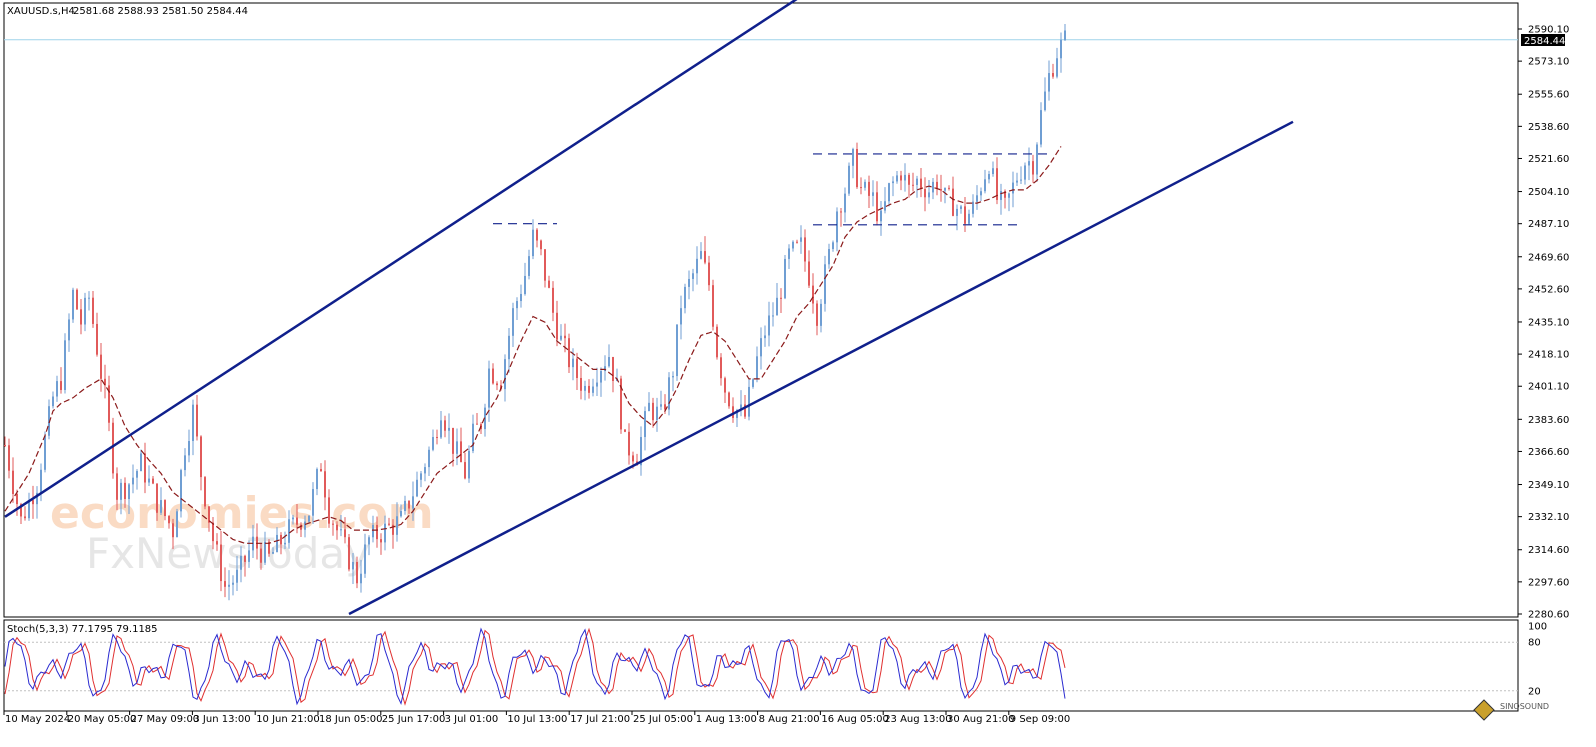  Describe the element at coordinates (1534, 691) in the screenshot. I see `stoch-tick-label: 20` at that location.